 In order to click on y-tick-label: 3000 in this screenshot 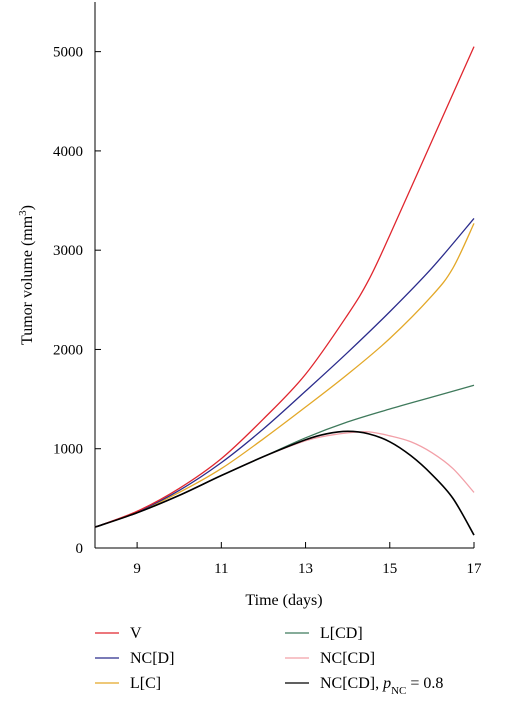, I will do `click(68, 251)`.